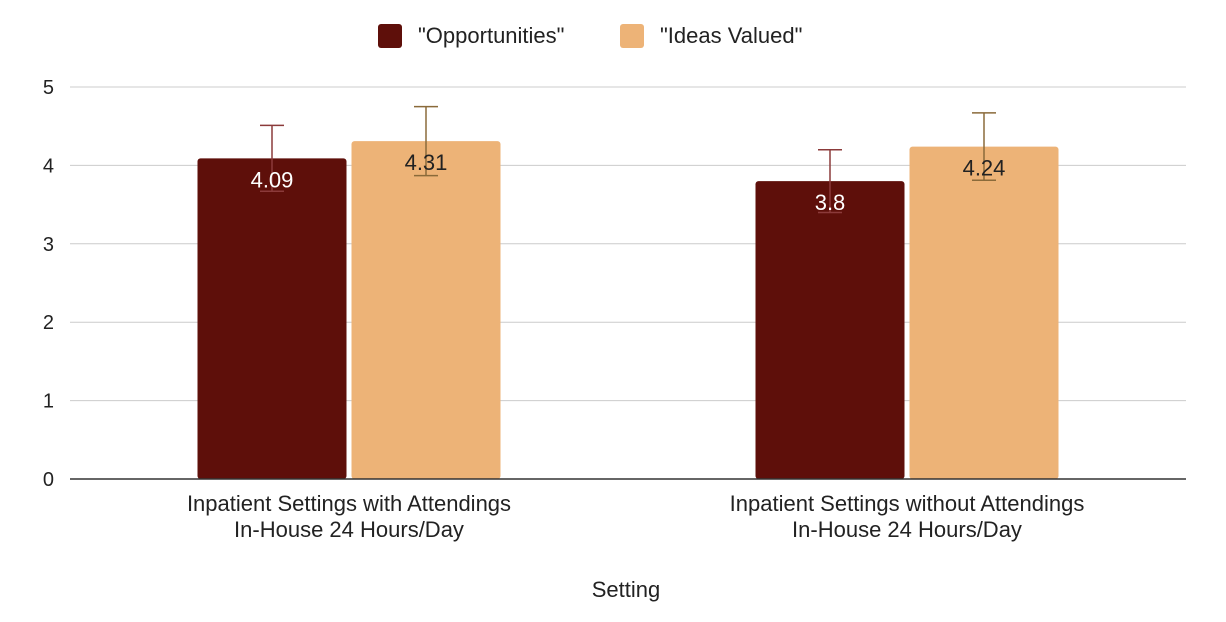 The height and width of the screenshot is (622, 1226). Describe the element at coordinates (48, 402) in the screenshot. I see `y-tick-label: 1` at that location.